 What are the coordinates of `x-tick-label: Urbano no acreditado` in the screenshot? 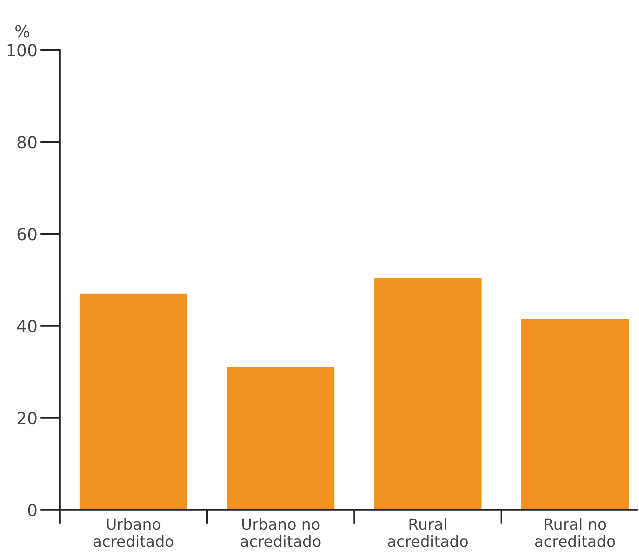 It's located at (281, 533).